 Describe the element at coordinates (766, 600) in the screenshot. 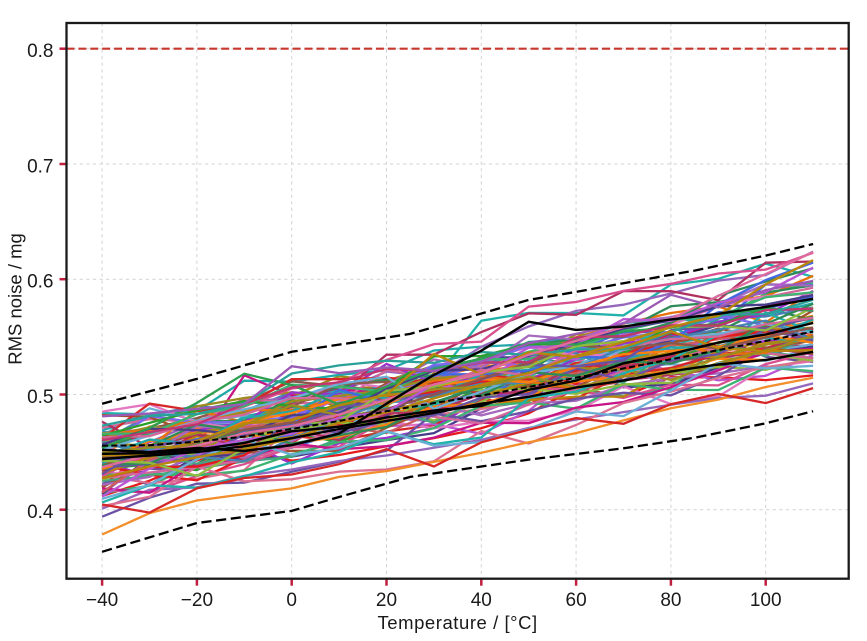

I see `svg-text: 100` at that location.